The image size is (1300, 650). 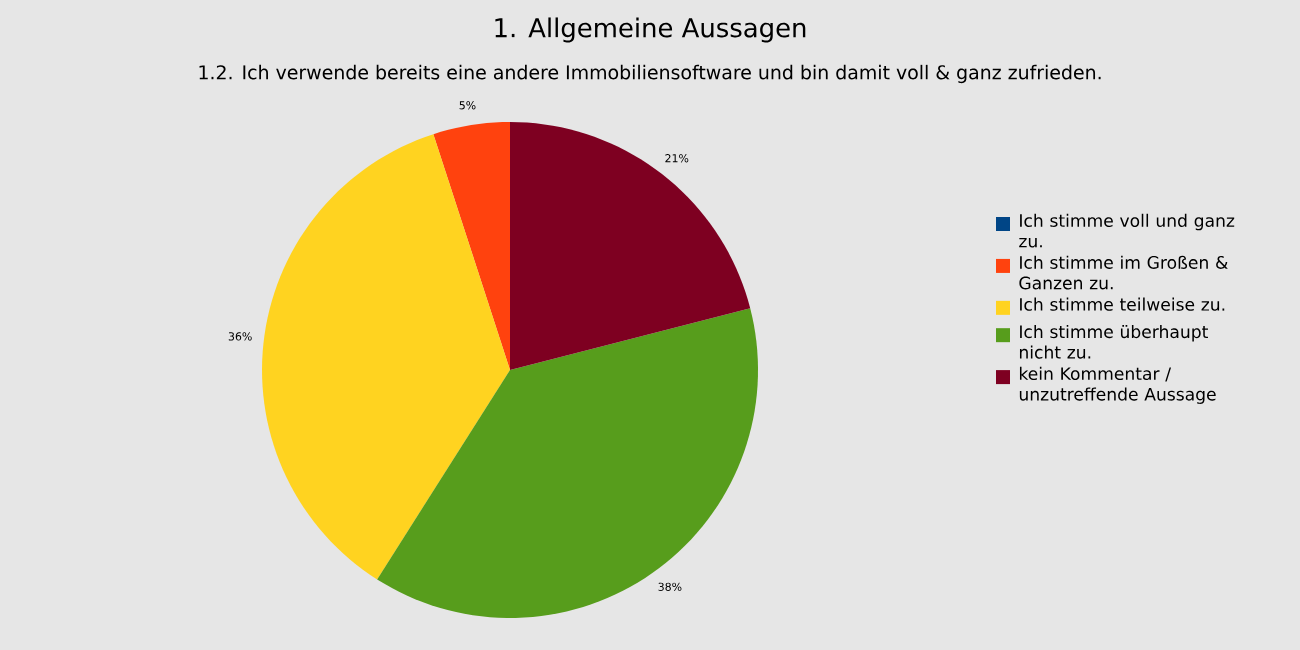 What do you see at coordinates (1113, 341) in the screenshot?
I see `legend-label: Ich stimme überhaupt nicht zu.` at bounding box center [1113, 341].